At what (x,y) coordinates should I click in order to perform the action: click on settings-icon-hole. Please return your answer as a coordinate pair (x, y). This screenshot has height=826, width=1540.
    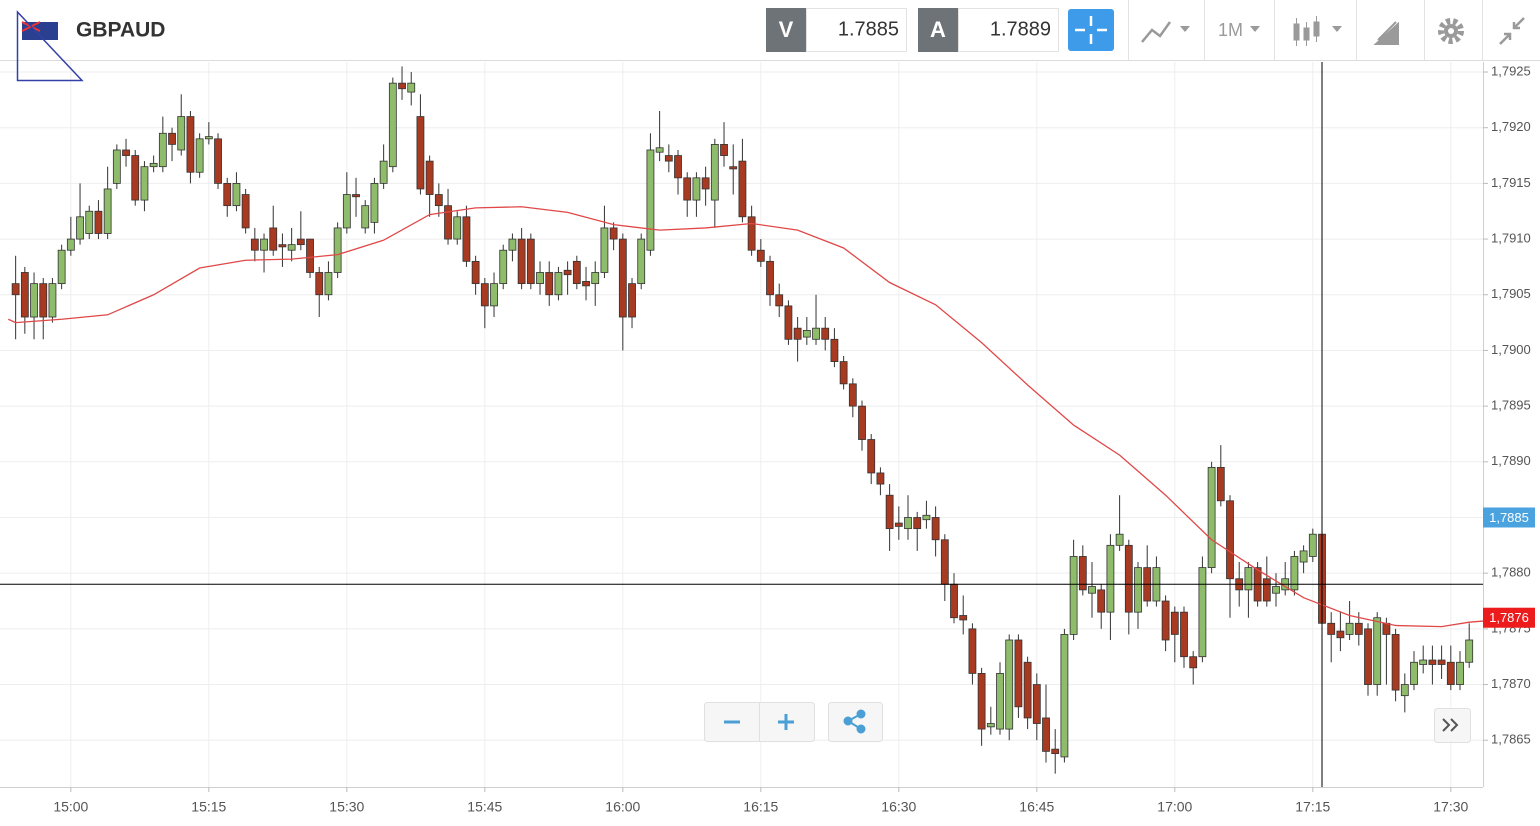
    Looking at the image, I should click on (1451, 31).